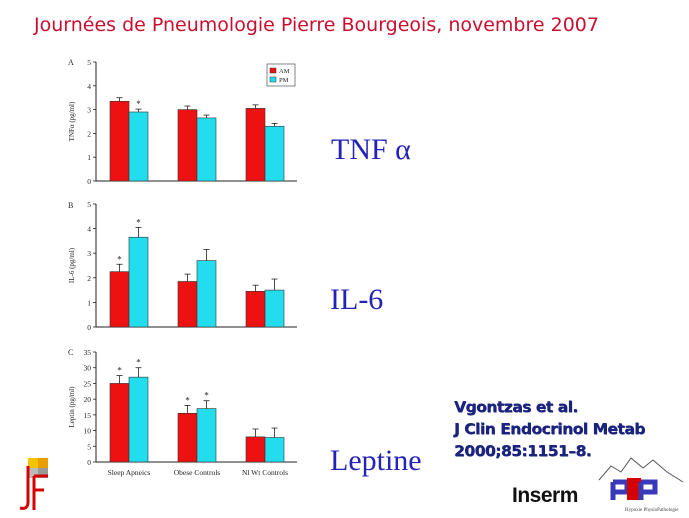 This screenshot has width=689, height=518. Describe the element at coordinates (265, 472) in the screenshot. I see `x-tick-label: Nl Wt Controls` at that location.